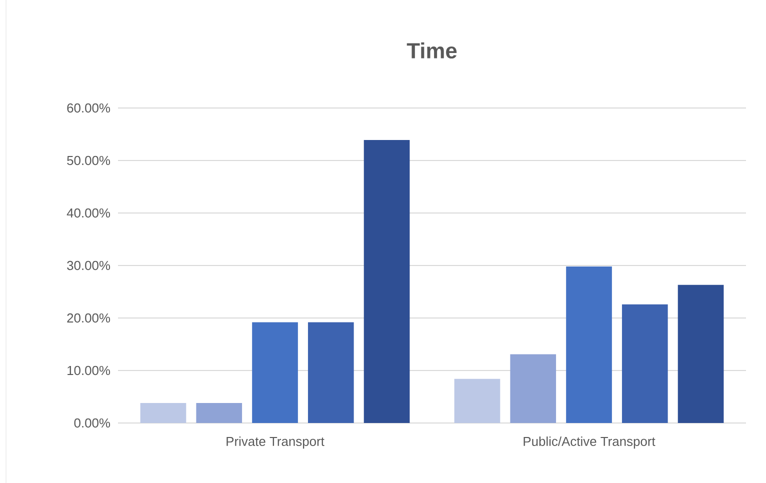  I want to click on y-tick-label: 50.00%, so click(88, 161).